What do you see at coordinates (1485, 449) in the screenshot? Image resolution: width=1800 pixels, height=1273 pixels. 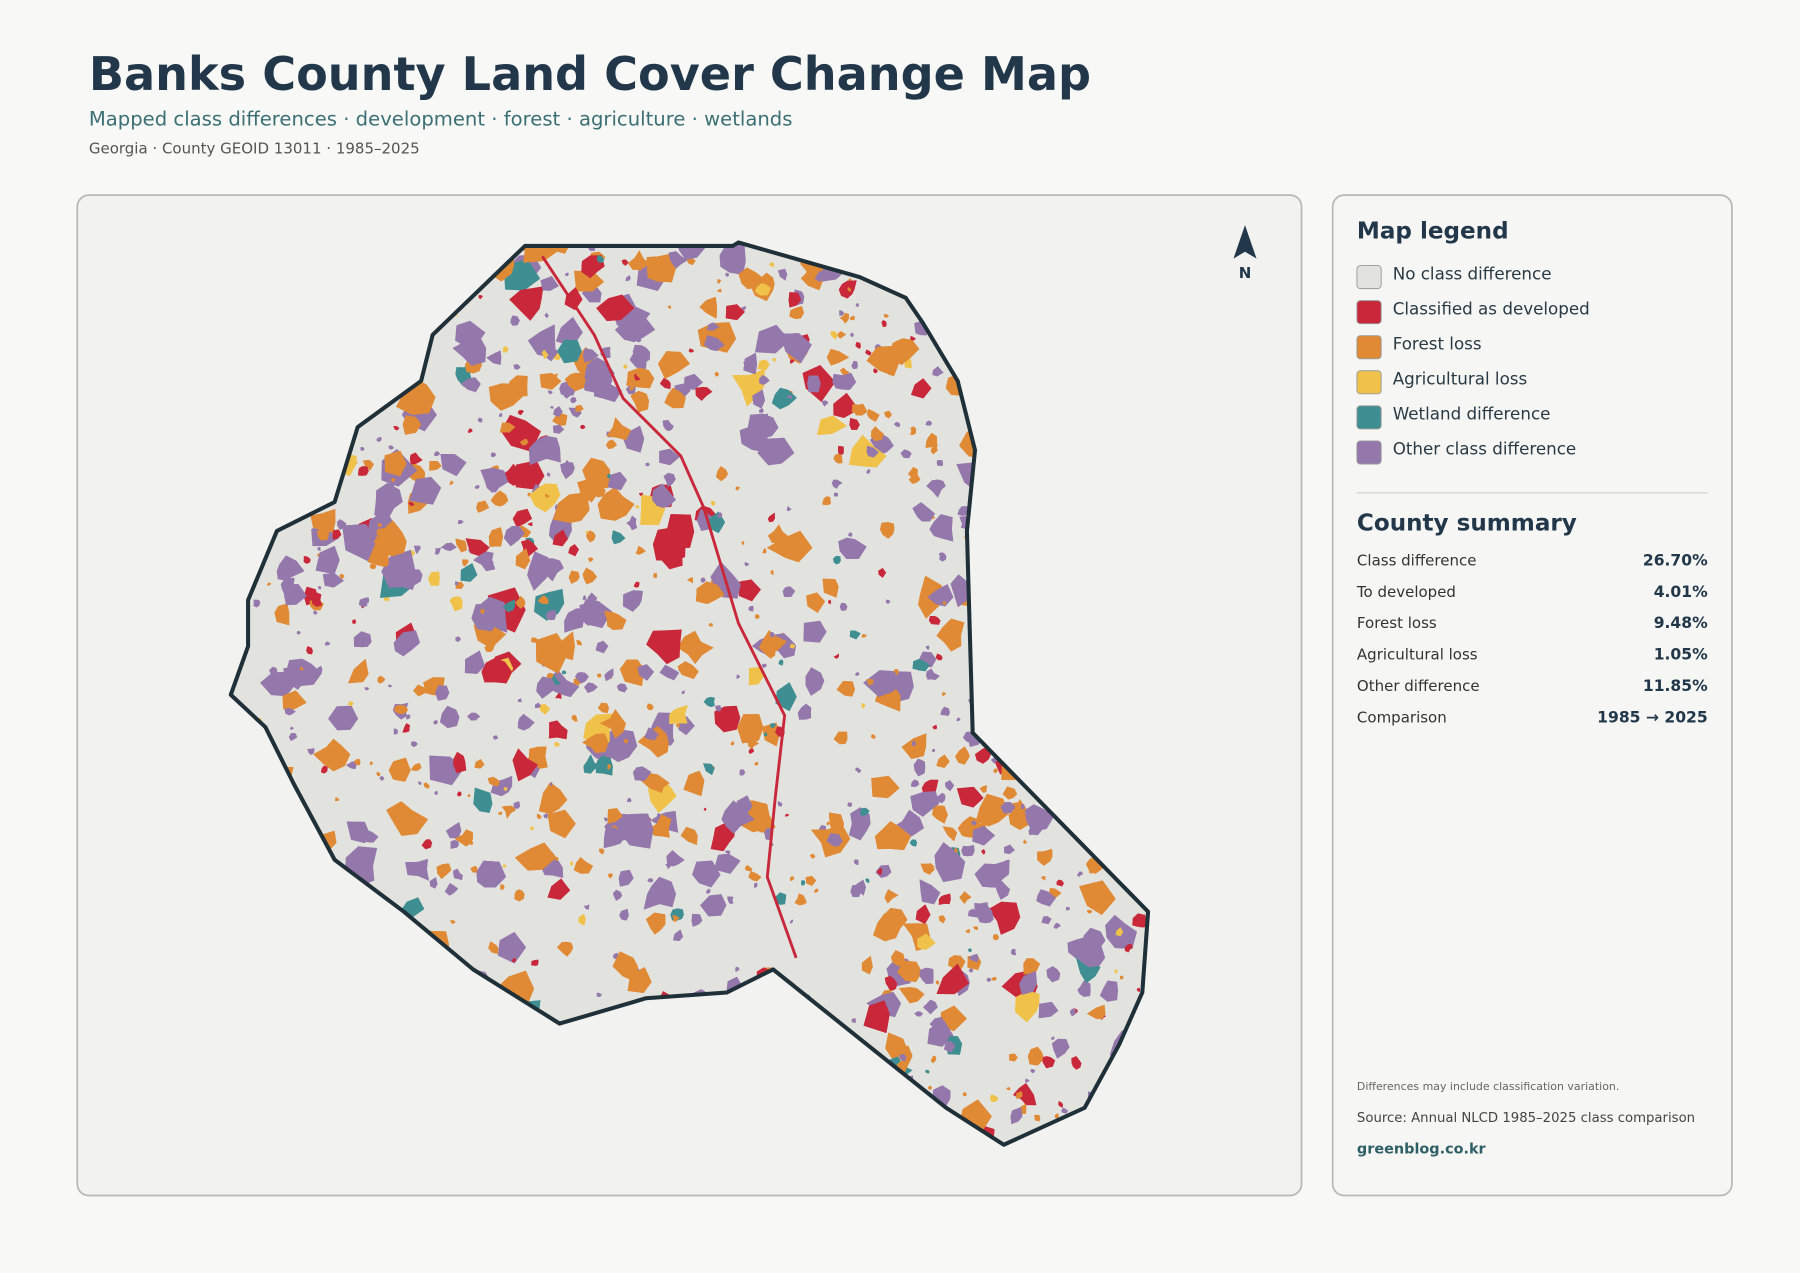 I see `legend-label: Other class difference` at bounding box center [1485, 449].